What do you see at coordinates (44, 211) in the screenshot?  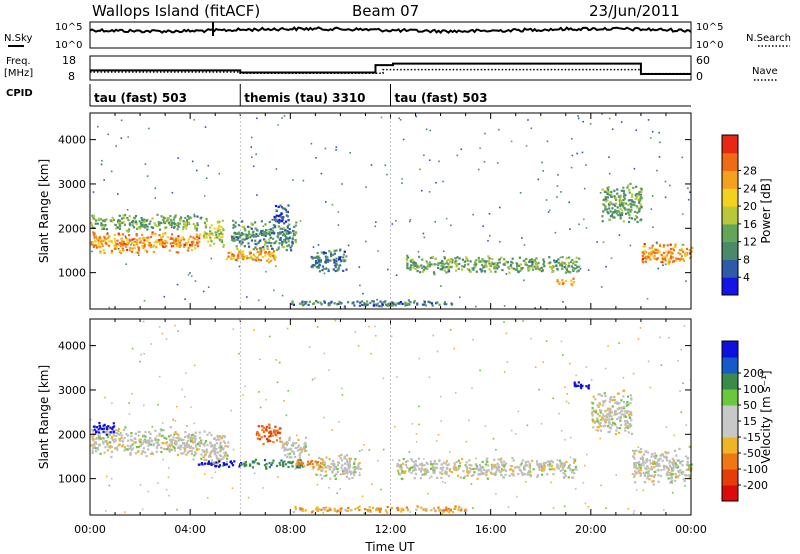 I see `power-y-axis-label: Slant Range [km]` at bounding box center [44, 211].